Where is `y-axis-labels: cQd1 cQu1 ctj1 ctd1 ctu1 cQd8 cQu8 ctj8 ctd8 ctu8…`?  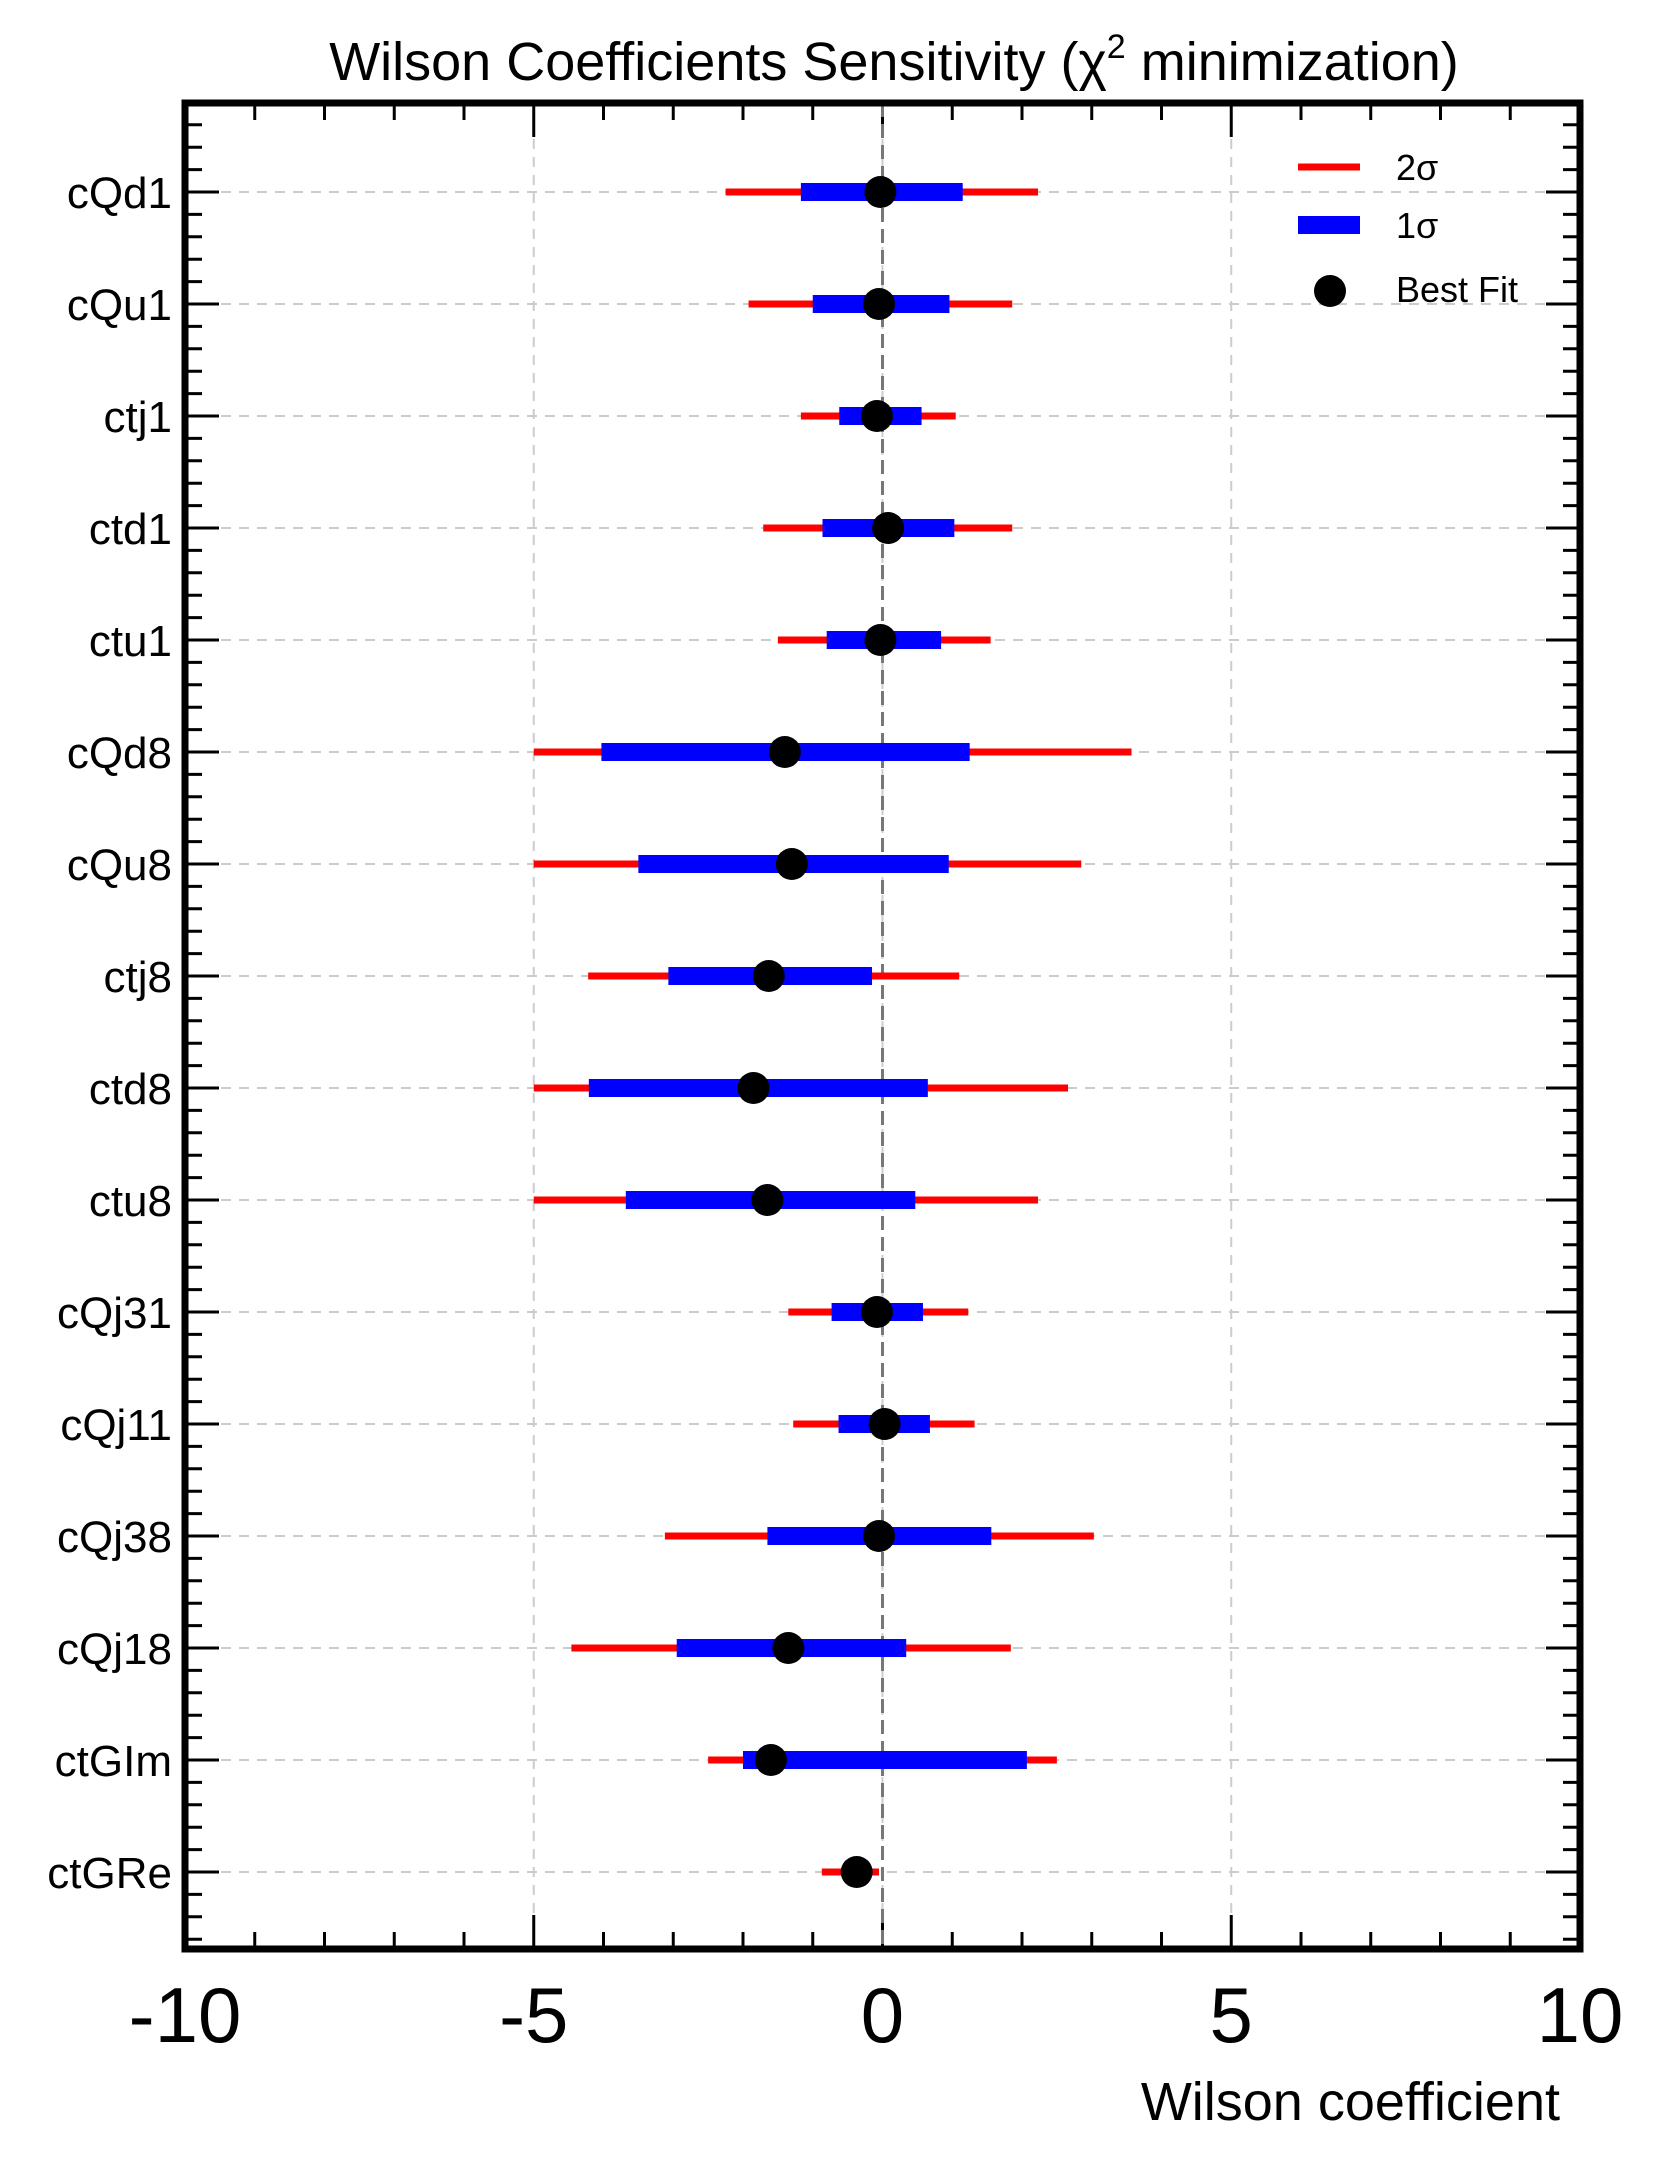 y-axis-labels: cQd1 cQu1 ctj1 ctd1 ctu1 cQd8 cQu8 ctj8 ctd8 ctu8… is located at coordinates (109, 1033).